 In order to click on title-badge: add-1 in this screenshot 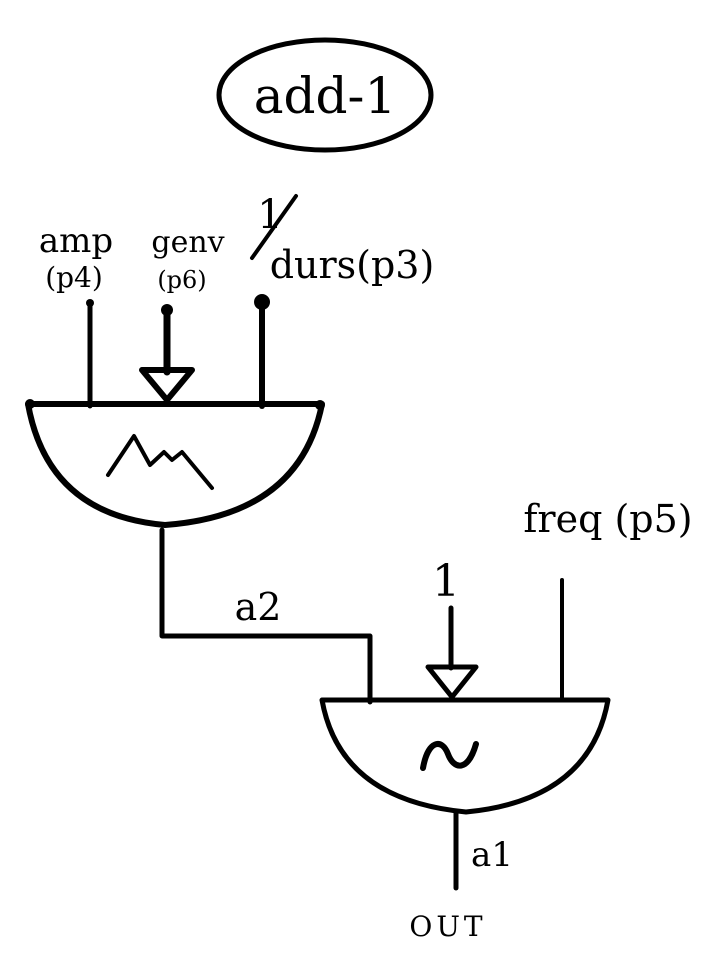, I will do `click(325, 95)`.